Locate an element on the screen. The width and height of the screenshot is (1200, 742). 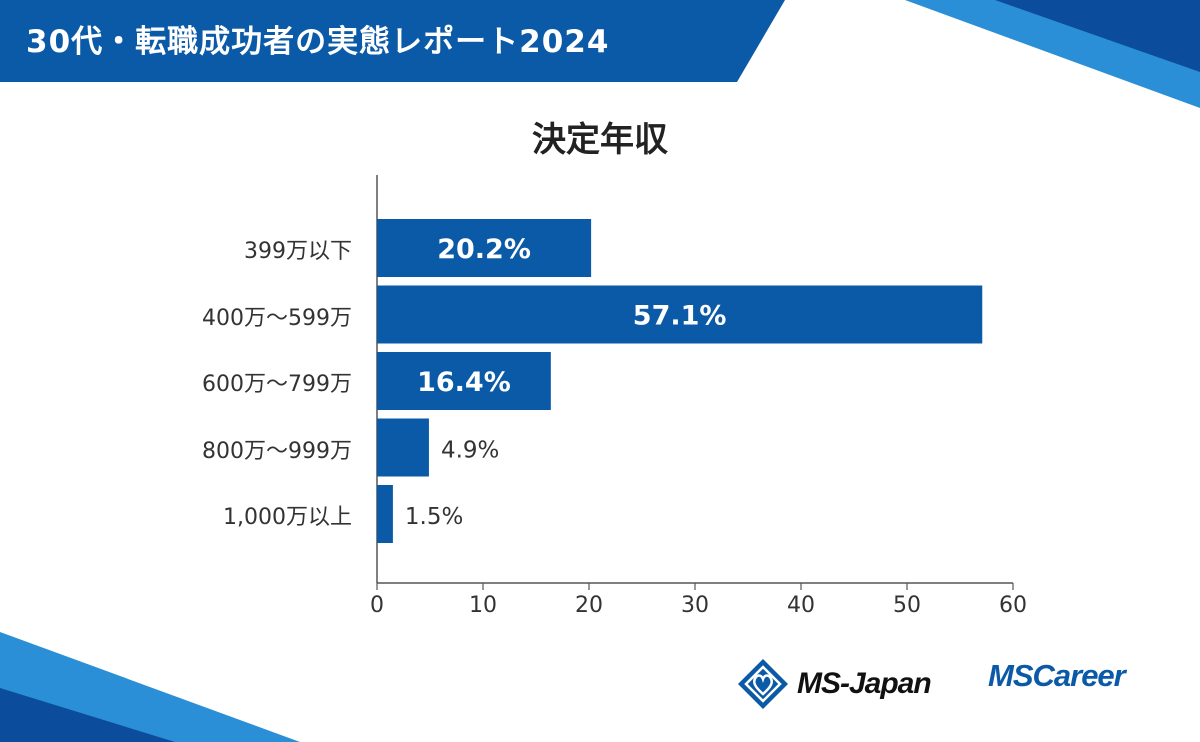
category-label: 600万～799万 is located at coordinates (277, 384).